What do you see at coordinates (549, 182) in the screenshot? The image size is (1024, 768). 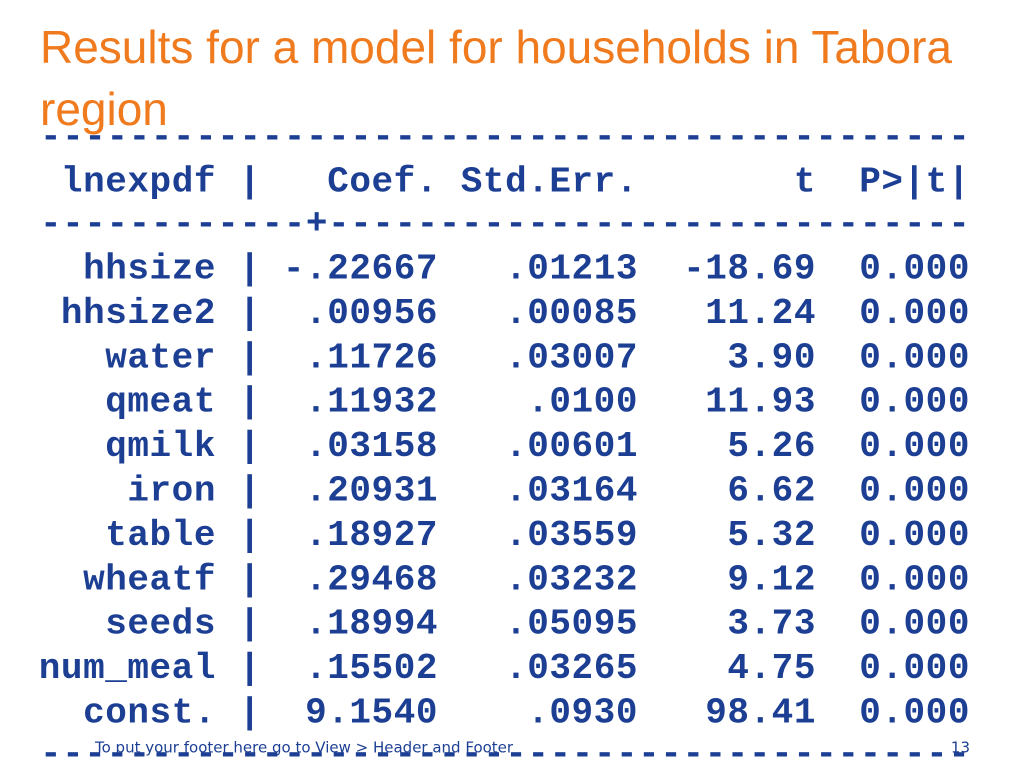 I see `header-cell: Std.Err.` at bounding box center [549, 182].